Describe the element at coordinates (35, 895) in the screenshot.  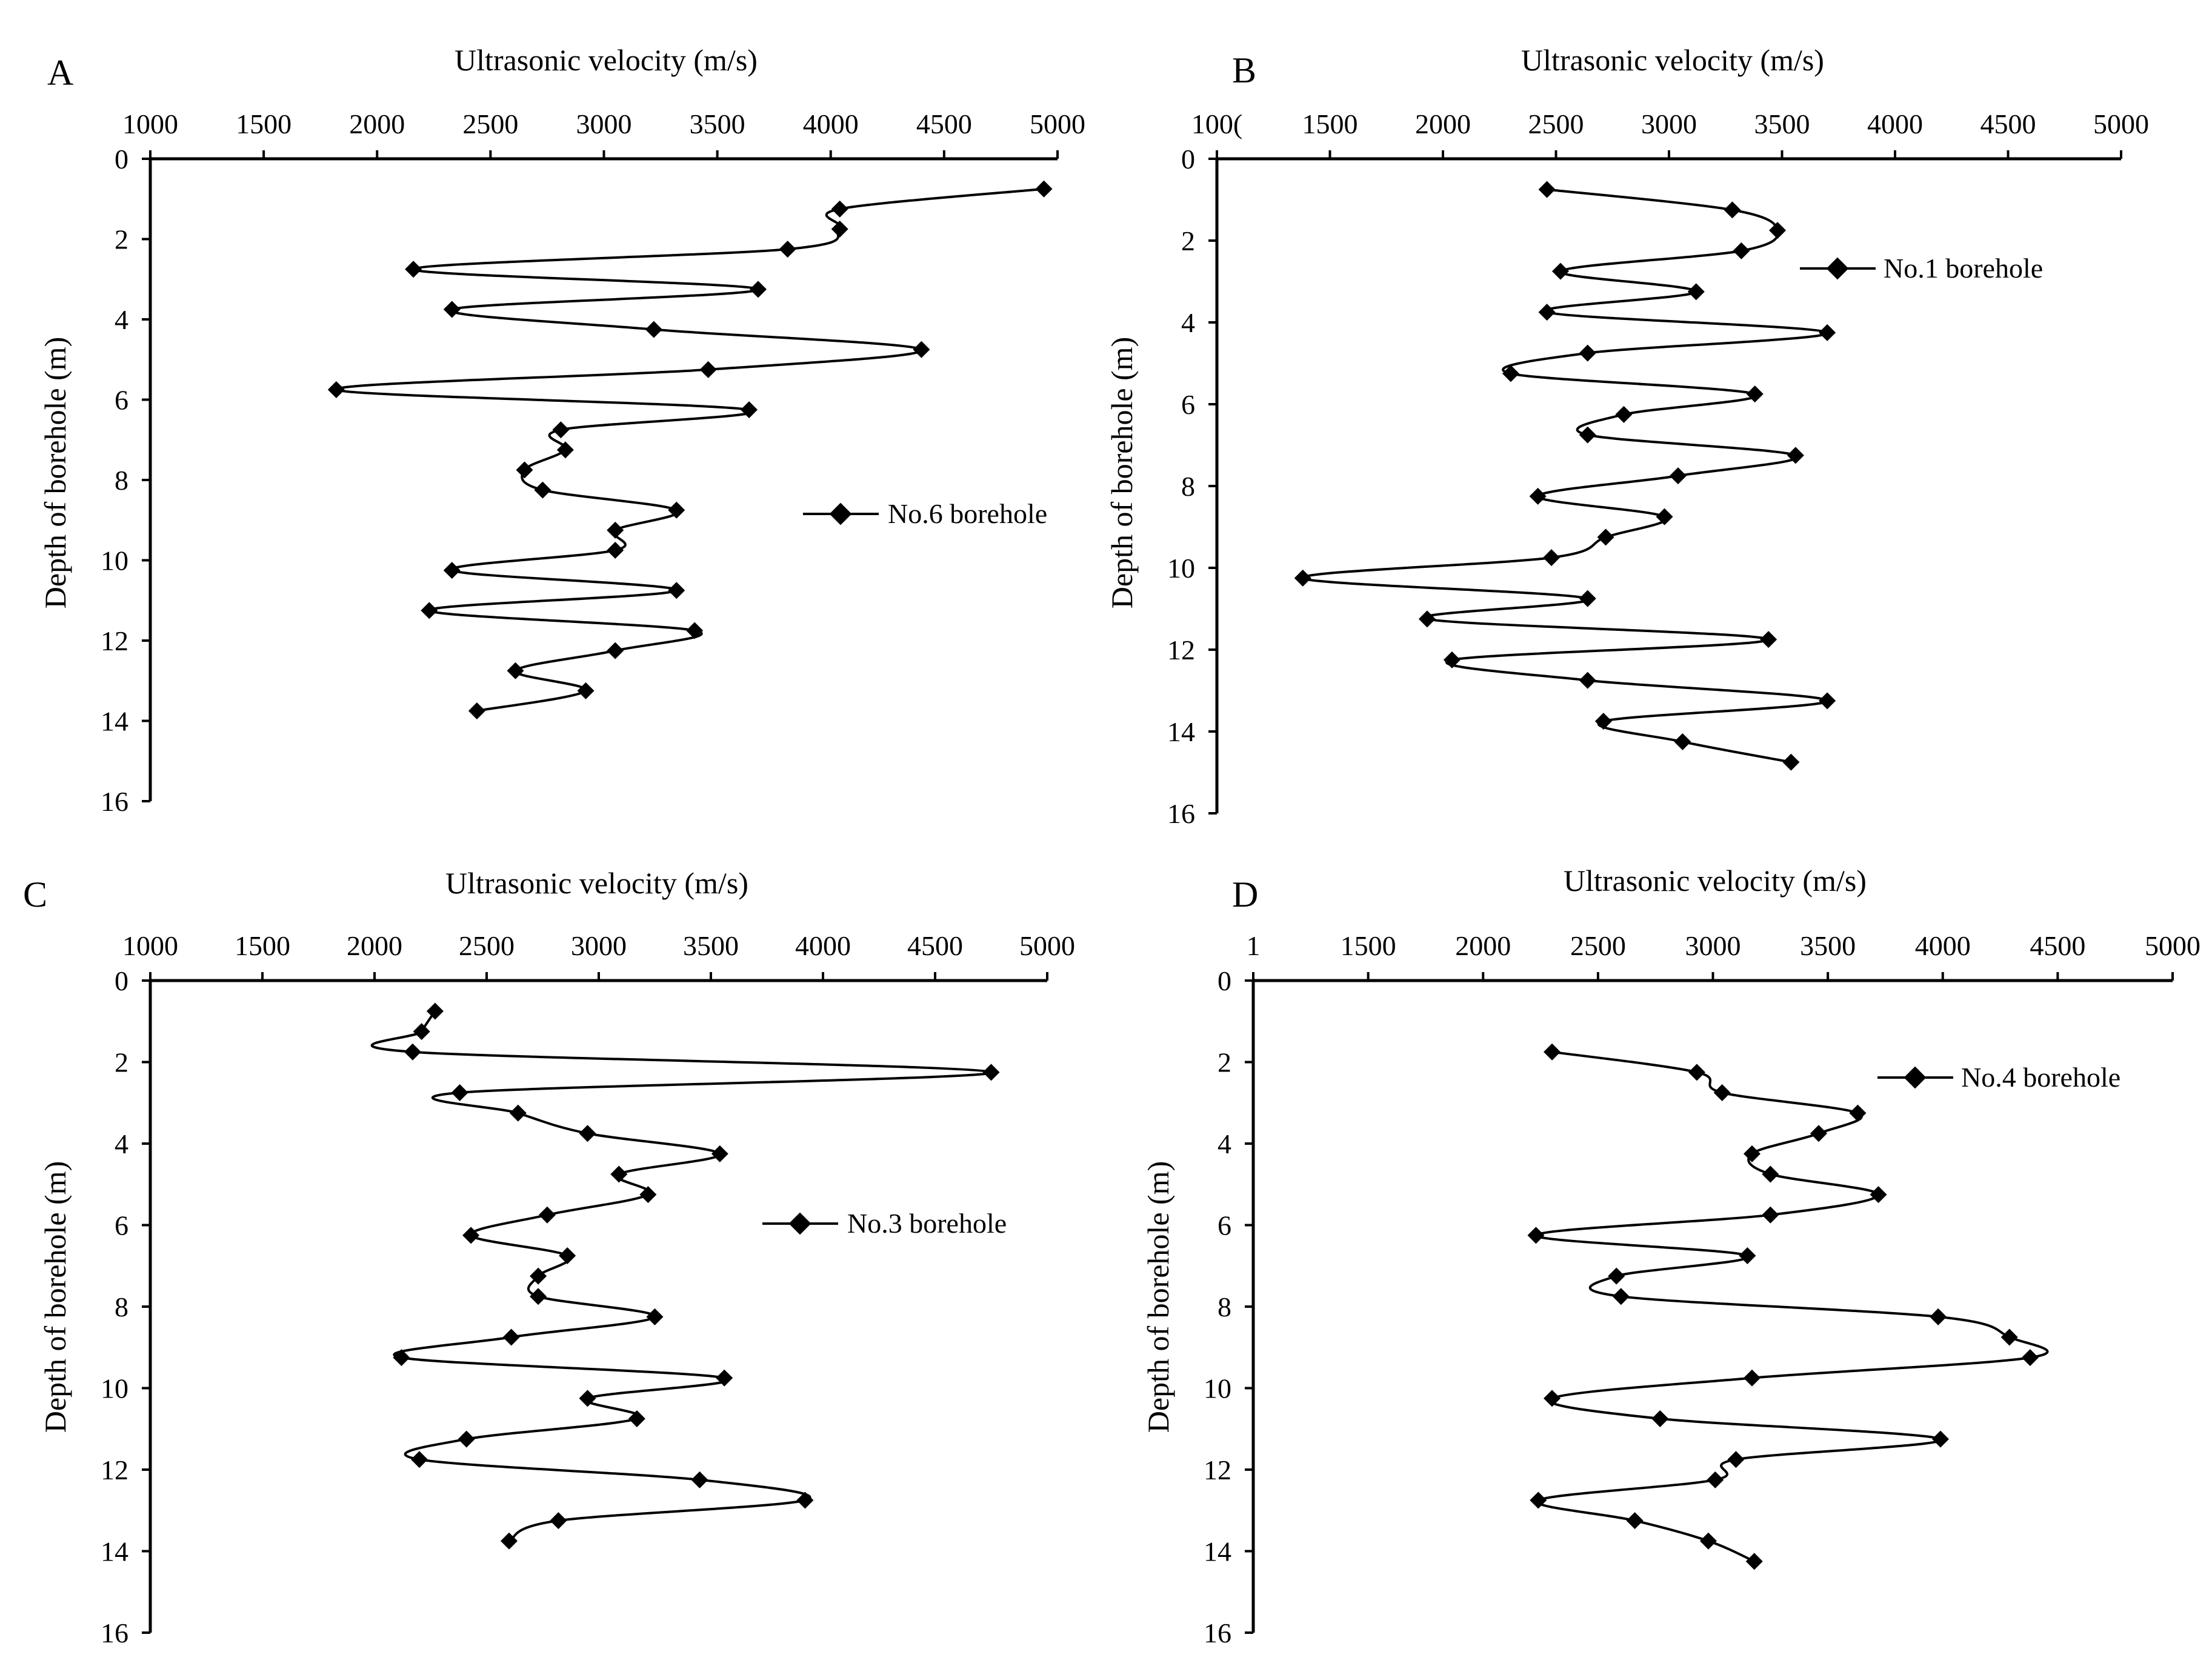
I see `panel-label: C` at that location.